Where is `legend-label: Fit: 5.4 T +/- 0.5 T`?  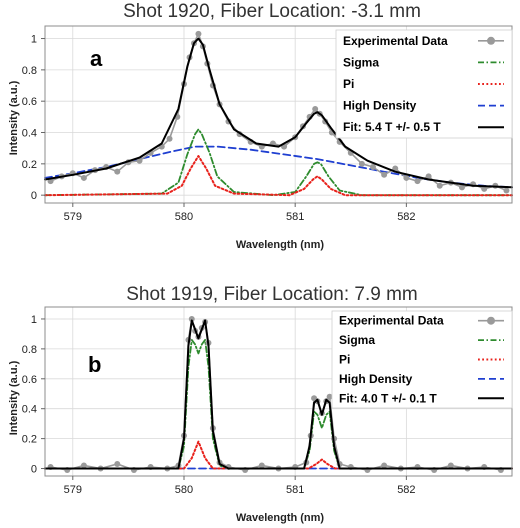
legend-label: Fit: 5.4 T +/- 0.5 T is located at coordinates (392, 127).